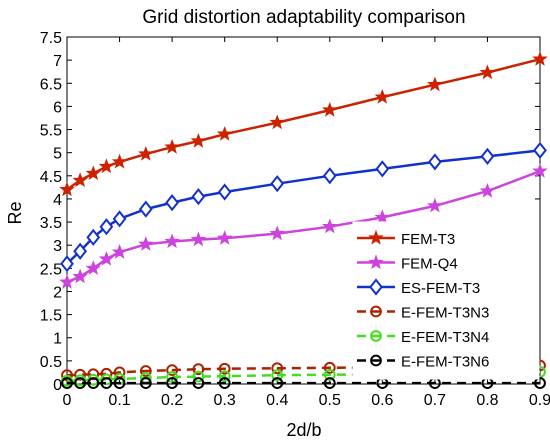  Describe the element at coordinates (277, 400) in the screenshot. I see `x-tick-label: 0.4` at that location.